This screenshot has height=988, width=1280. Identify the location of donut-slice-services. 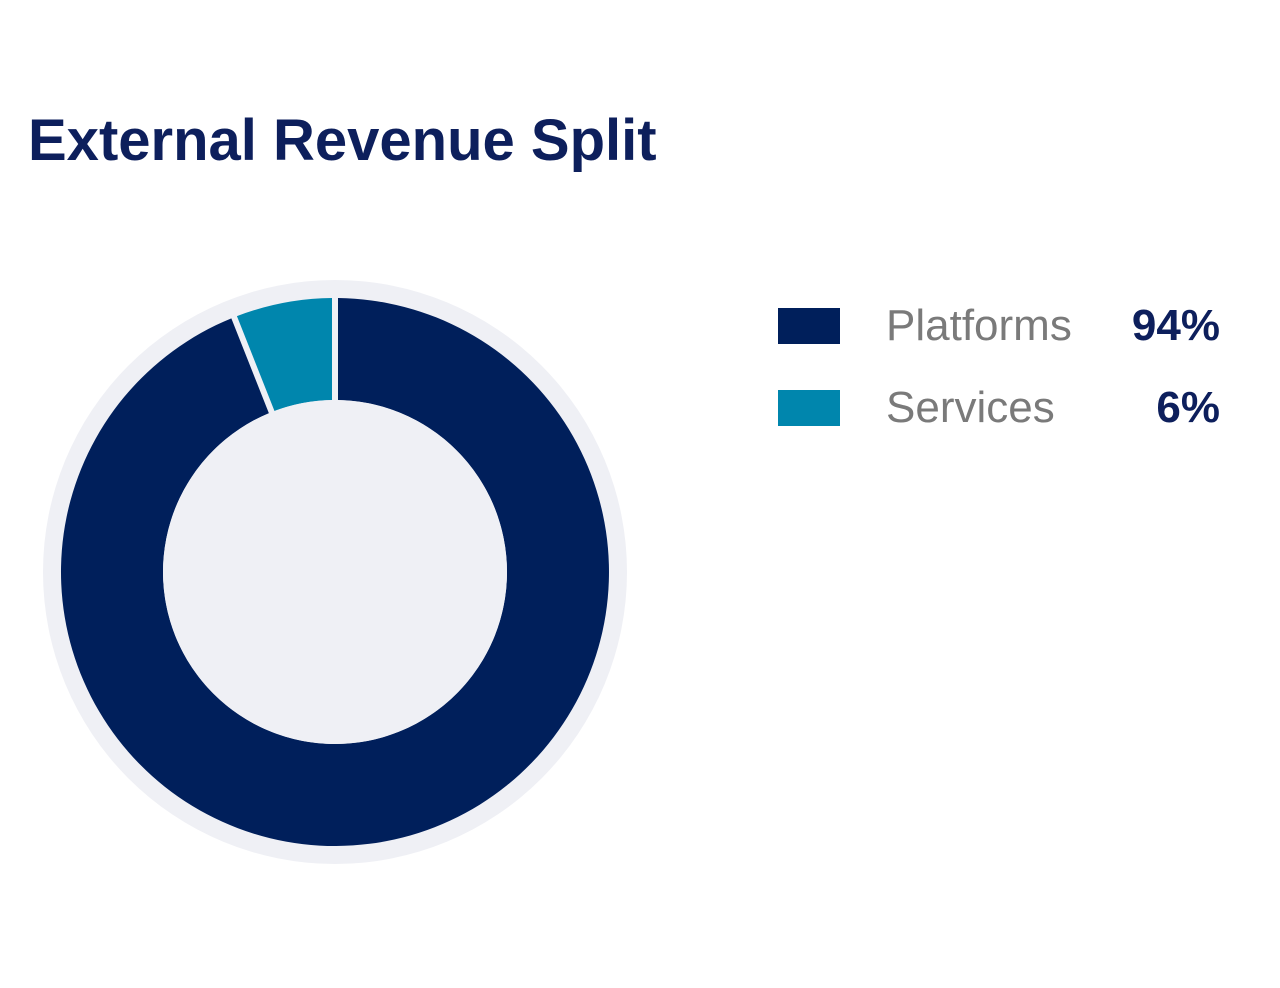
(284, 354).